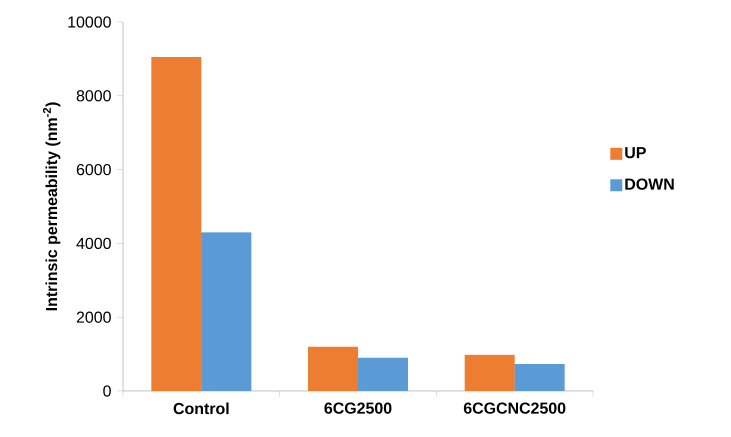 The width and height of the screenshot is (731, 437). Describe the element at coordinates (649, 184) in the screenshot. I see `legend-label: DOWN` at that location.